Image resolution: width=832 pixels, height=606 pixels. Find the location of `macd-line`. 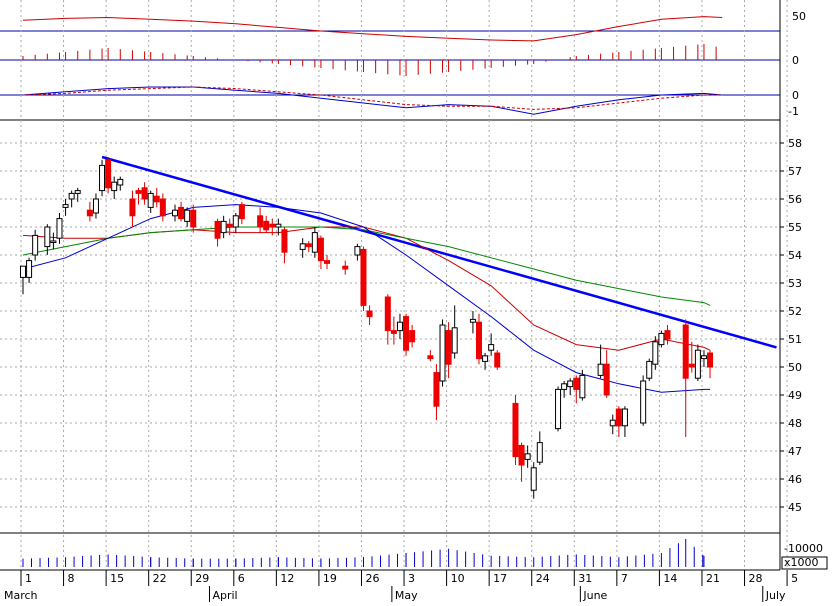

macd-line is located at coordinates (372, 100).